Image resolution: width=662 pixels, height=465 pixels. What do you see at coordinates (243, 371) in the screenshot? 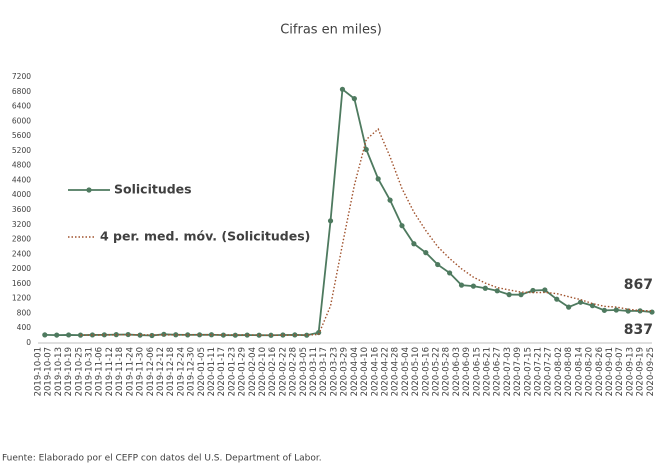
I see `x-tick-label: 2020-01-29` at bounding box center [243, 371].